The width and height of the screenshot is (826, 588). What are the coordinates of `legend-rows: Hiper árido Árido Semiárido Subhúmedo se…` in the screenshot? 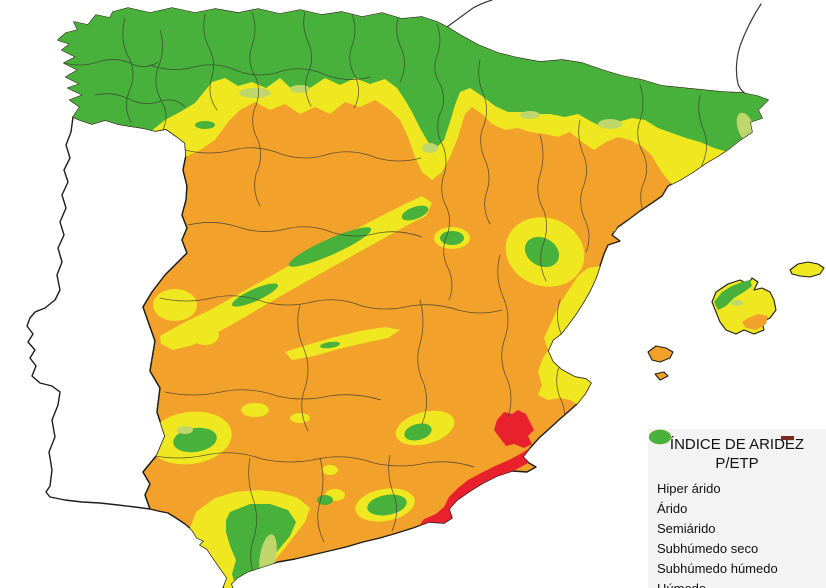 It's located at (737, 508).